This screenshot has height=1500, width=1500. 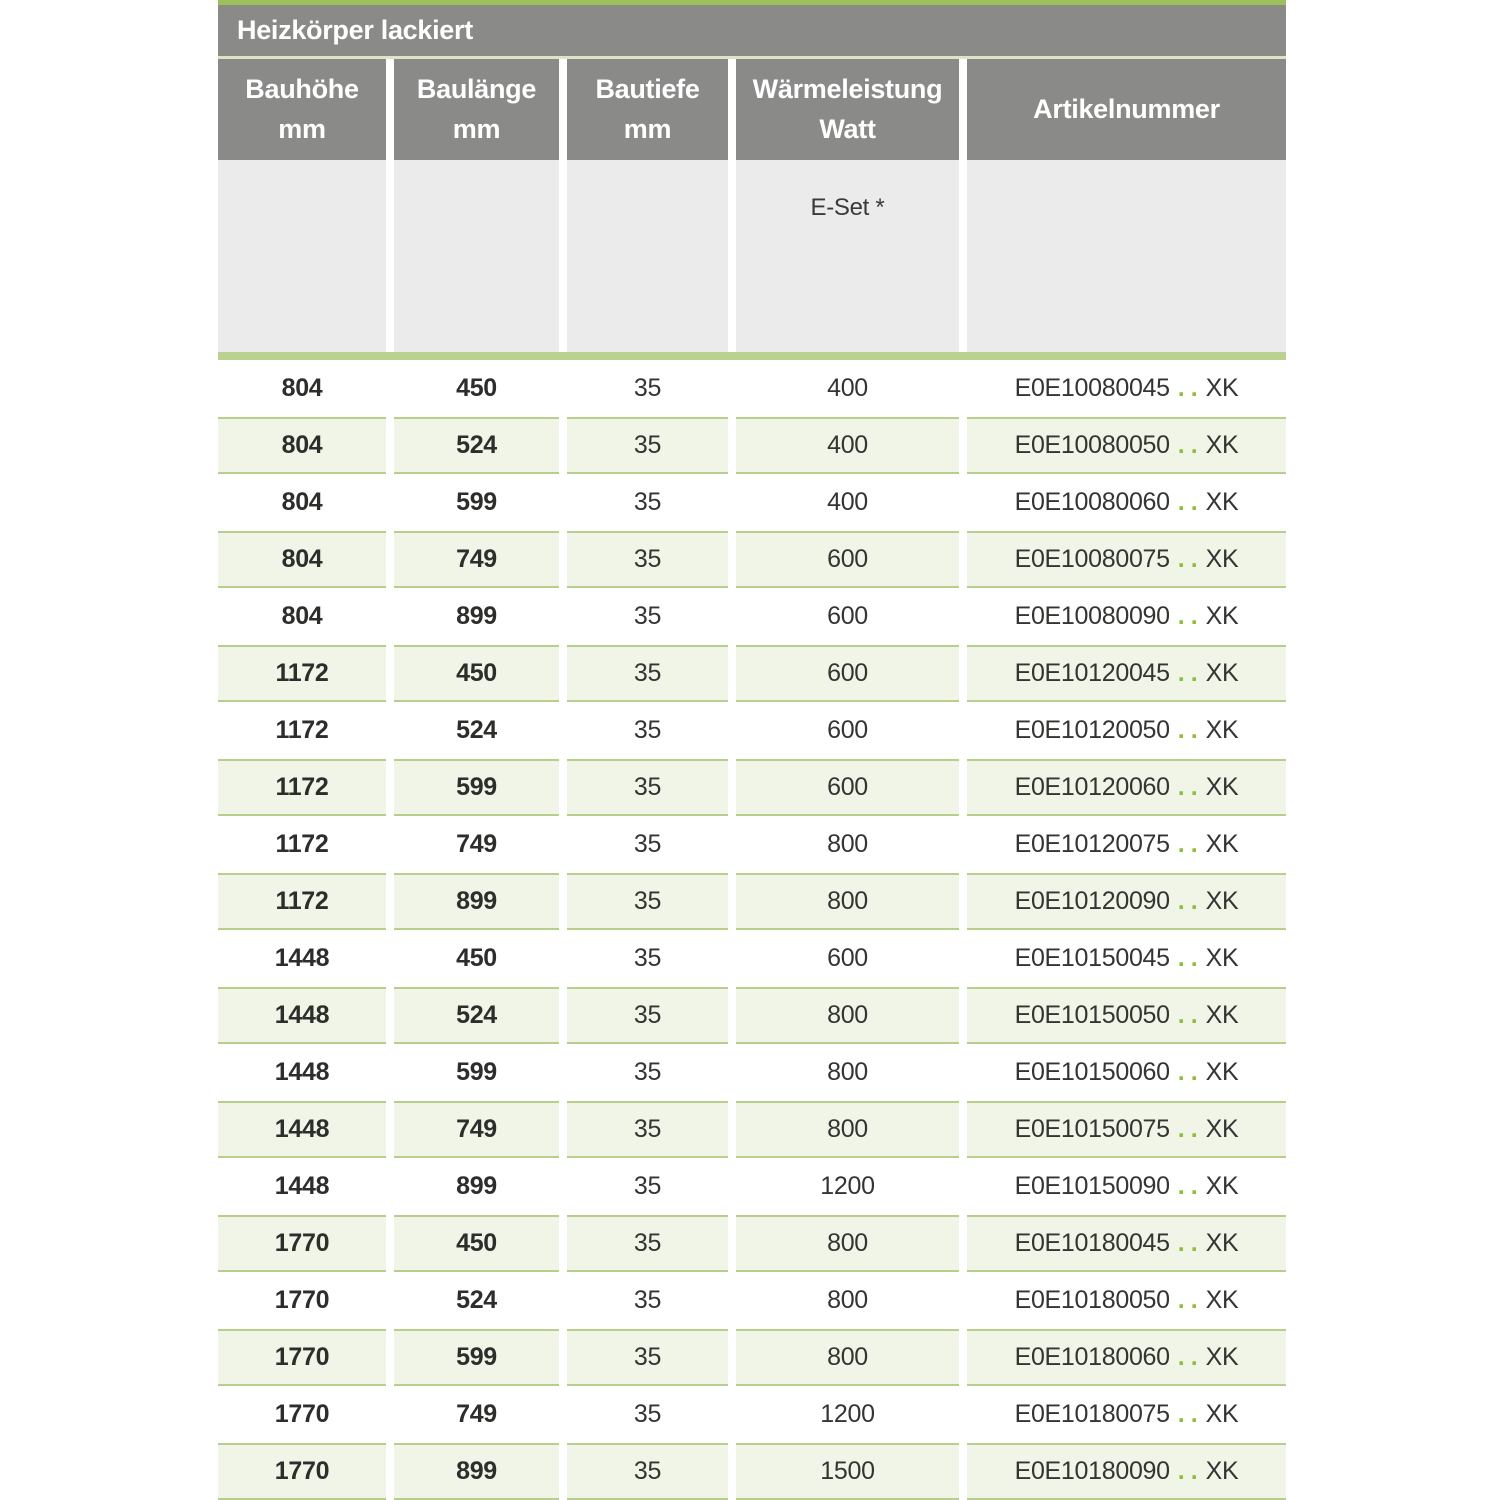 What do you see at coordinates (1092, 1243) in the screenshot?
I see `artikel-code: E0E10180045` at bounding box center [1092, 1243].